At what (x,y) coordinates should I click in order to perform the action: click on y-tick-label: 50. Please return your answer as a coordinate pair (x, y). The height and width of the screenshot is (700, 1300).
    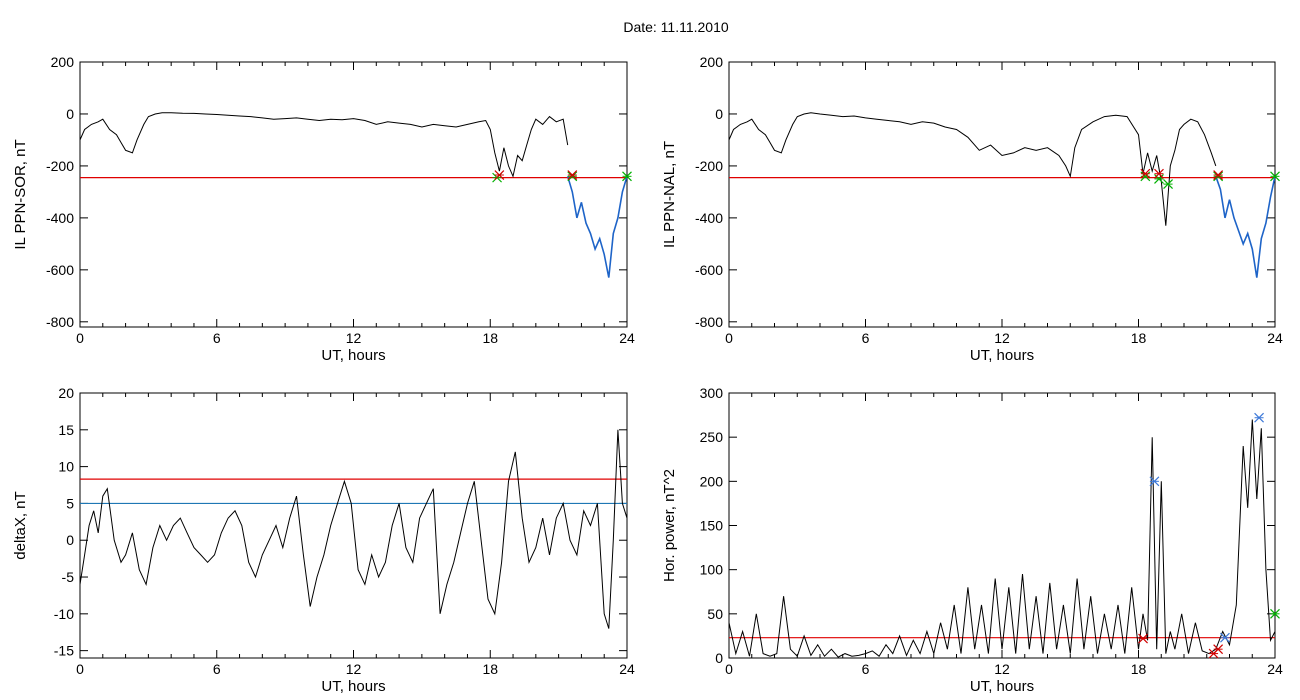
    Looking at the image, I should click on (715, 614).